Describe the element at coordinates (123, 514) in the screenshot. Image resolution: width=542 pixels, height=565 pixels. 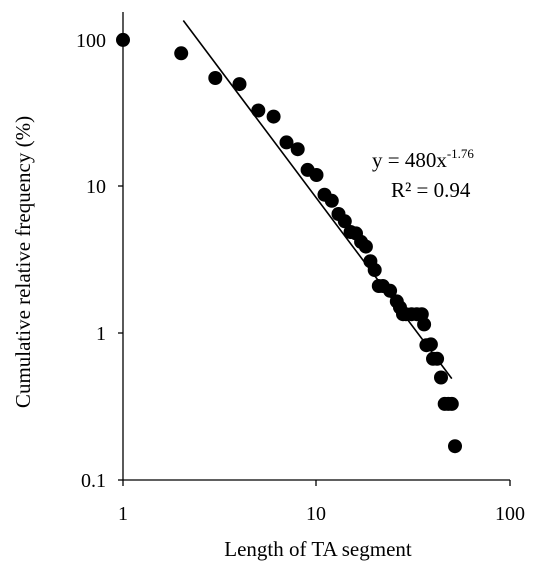
I see `x-tick-label: 1` at that location.